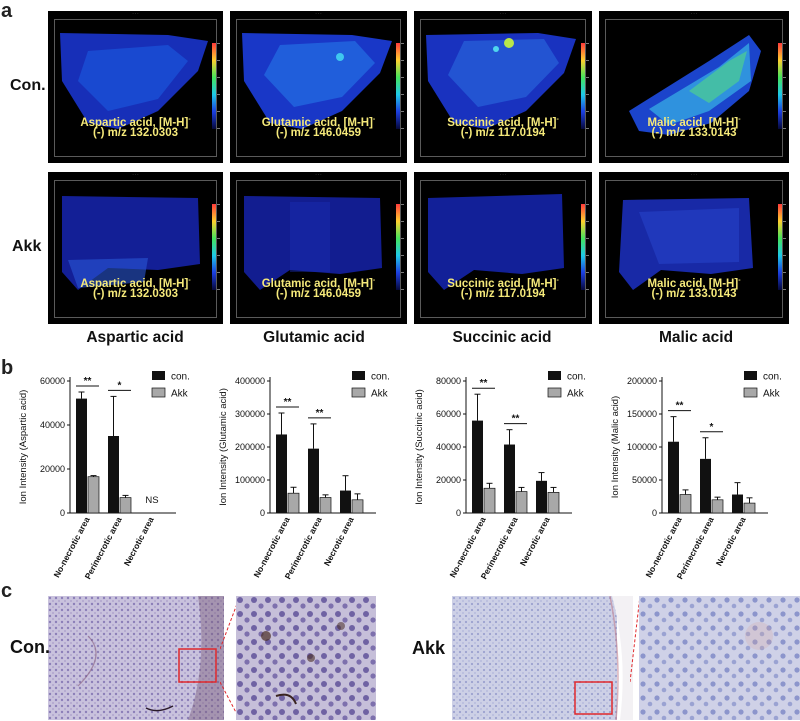  I want to click on significance-label: NS, so click(151, 500).